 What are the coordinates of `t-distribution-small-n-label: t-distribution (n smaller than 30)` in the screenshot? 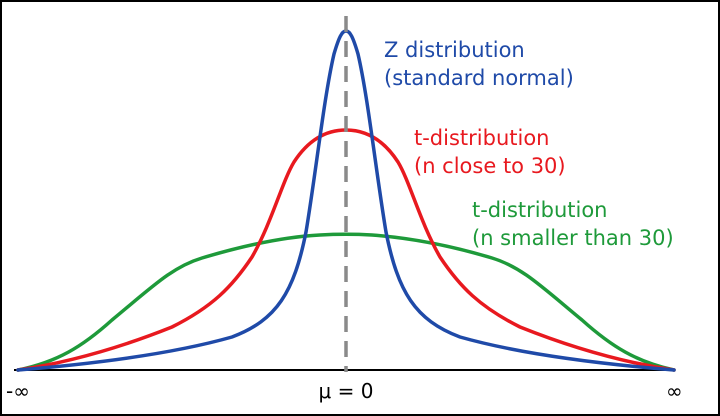 It's located at (573, 224).